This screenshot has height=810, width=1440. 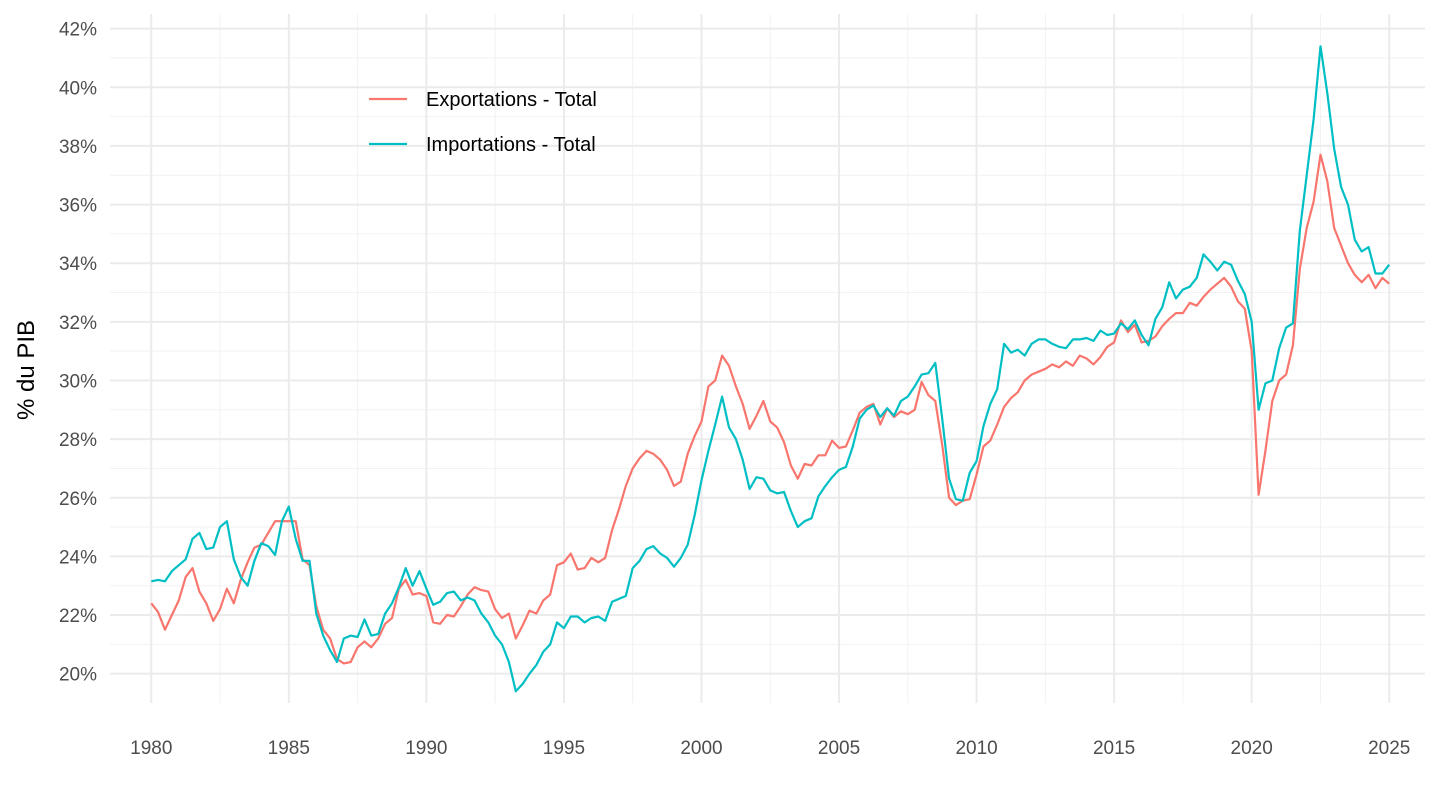 What do you see at coordinates (78, 557) in the screenshot?
I see `y-tick-label: 24%` at bounding box center [78, 557].